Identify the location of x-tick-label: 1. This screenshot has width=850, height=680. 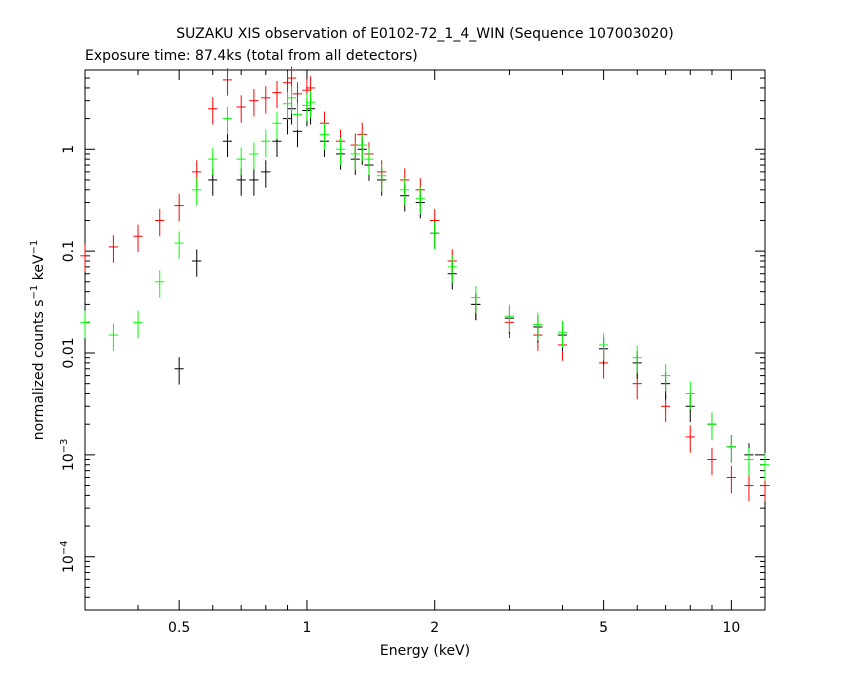
(306, 628).